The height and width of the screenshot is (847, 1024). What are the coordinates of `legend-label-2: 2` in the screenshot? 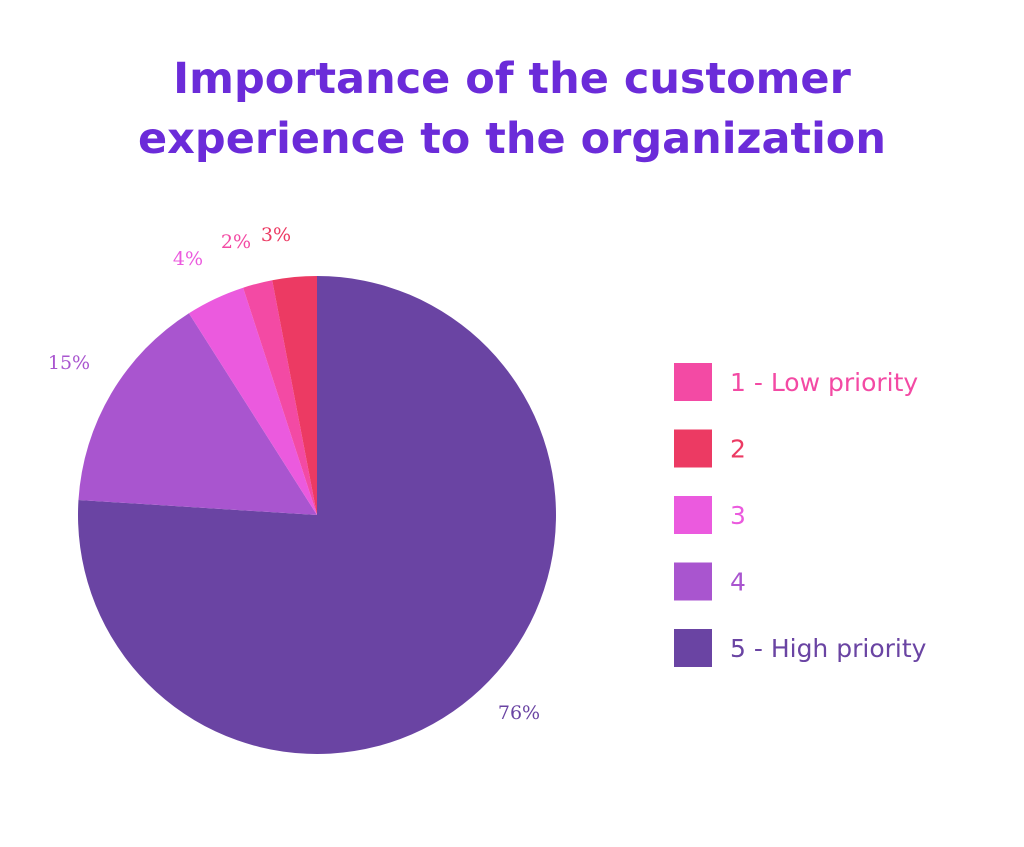 It's located at (738, 449).